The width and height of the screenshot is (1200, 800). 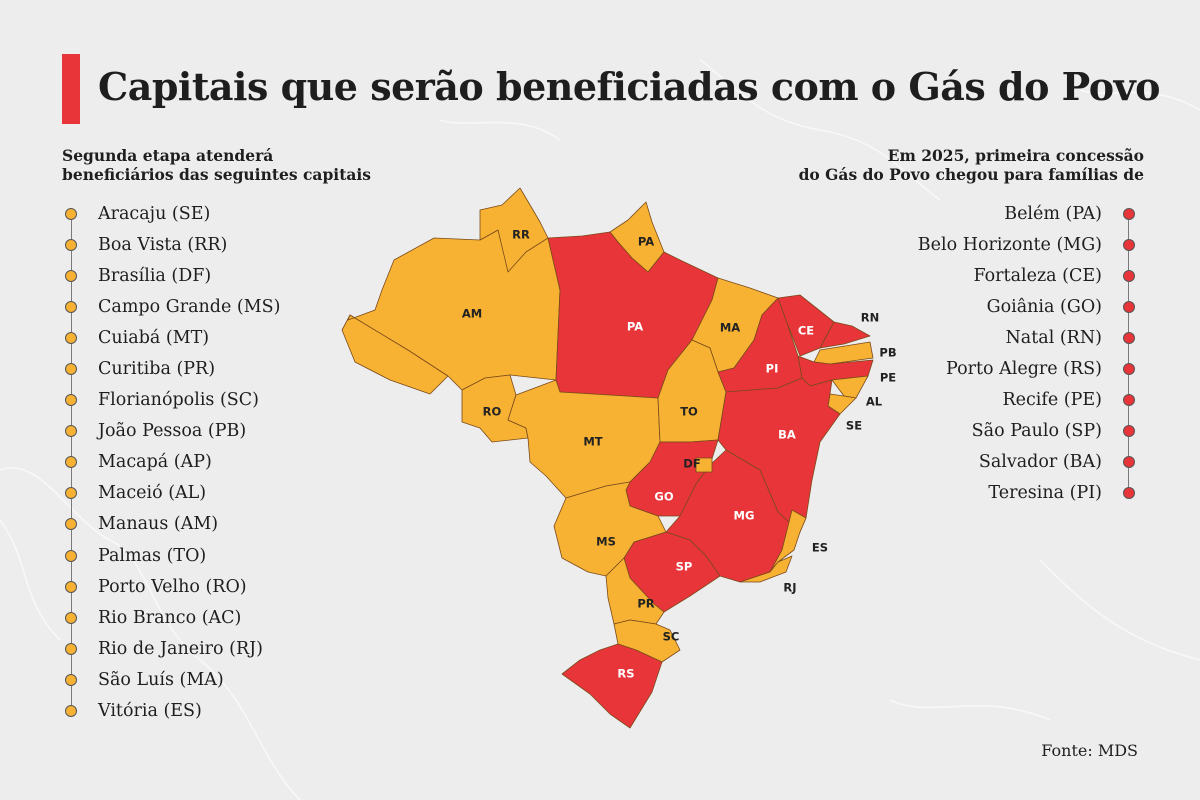 What do you see at coordinates (521, 235) in the screenshot?
I see `state-label-rr: RR` at bounding box center [521, 235].